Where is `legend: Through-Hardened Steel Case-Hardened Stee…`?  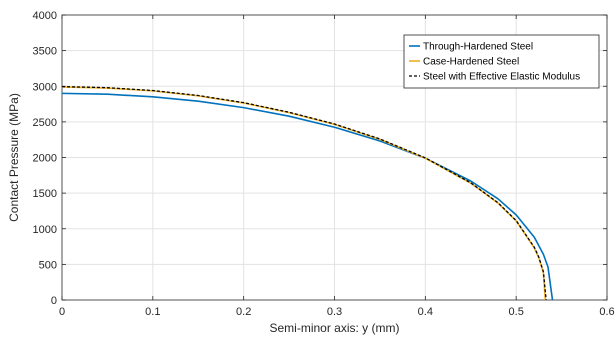 legend: Through-Hardened Steel Case-Hardened Stee… is located at coordinates (501, 61).